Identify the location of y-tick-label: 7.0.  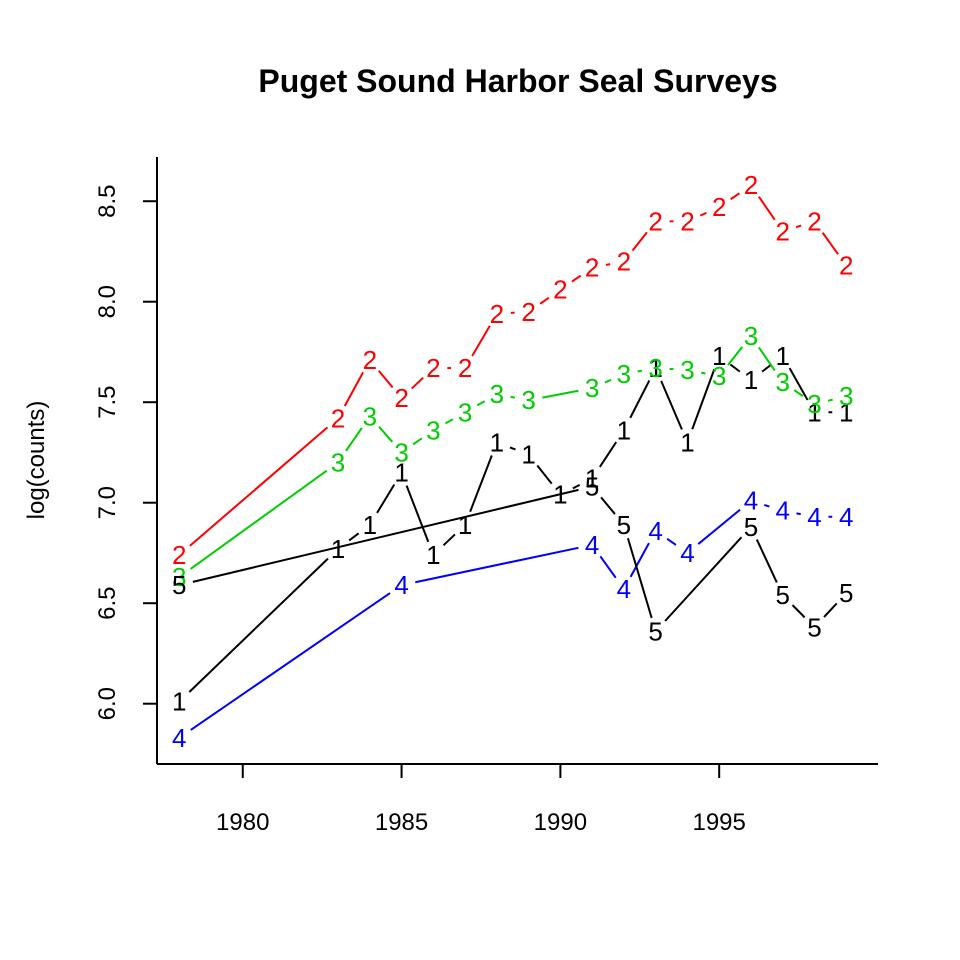
(107, 502).